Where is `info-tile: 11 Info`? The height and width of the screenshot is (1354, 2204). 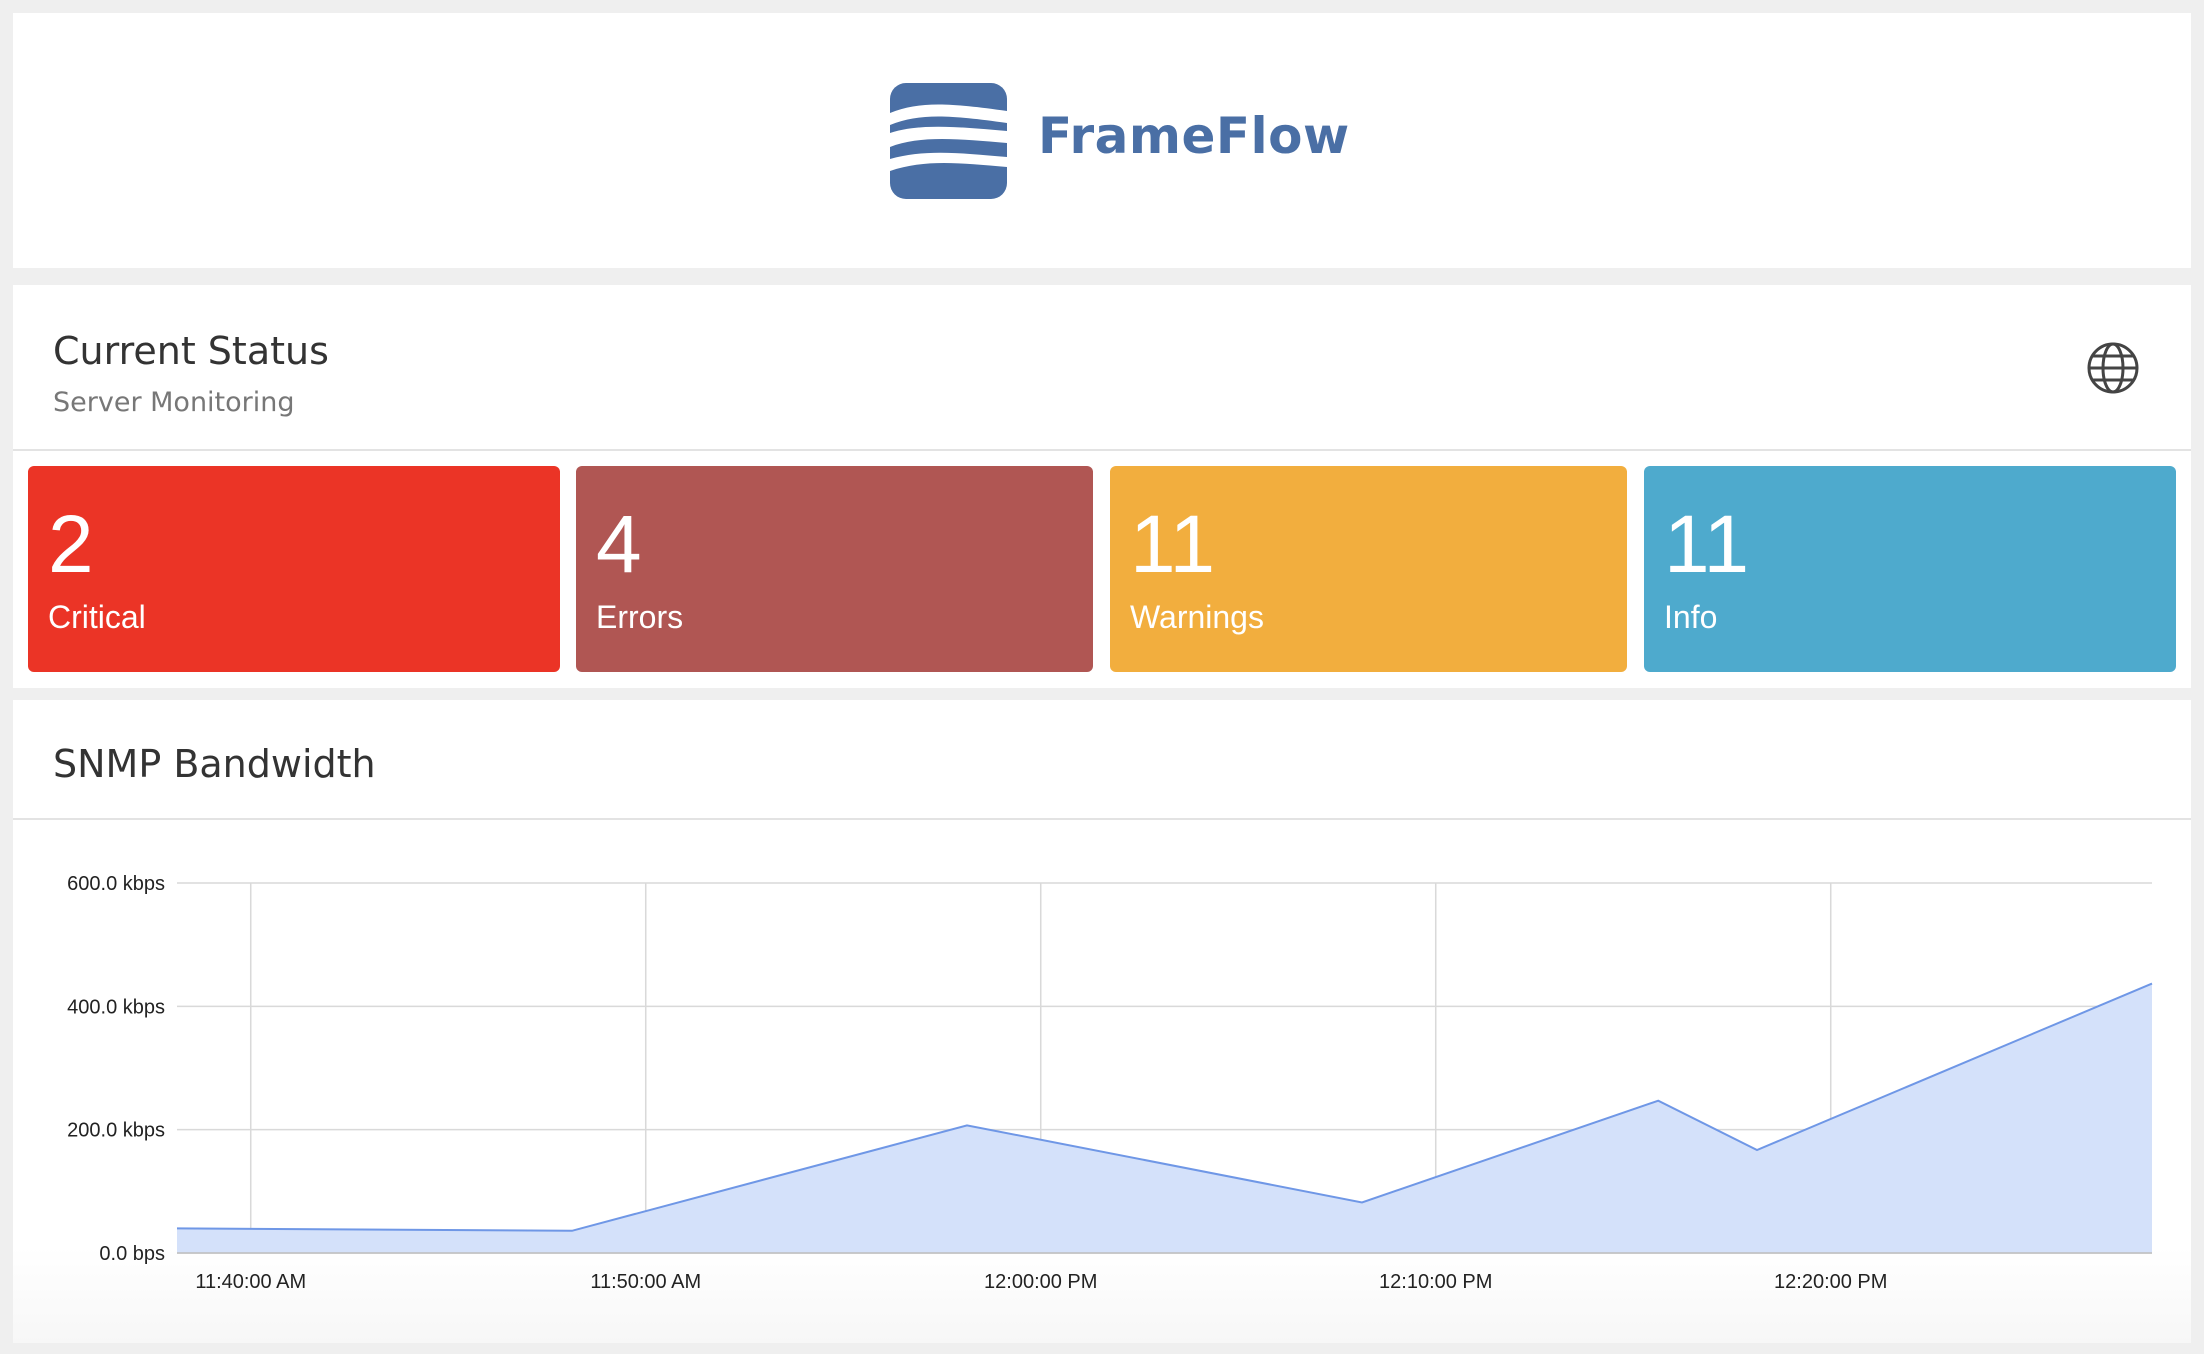 info-tile: 11 Info is located at coordinates (1910, 569).